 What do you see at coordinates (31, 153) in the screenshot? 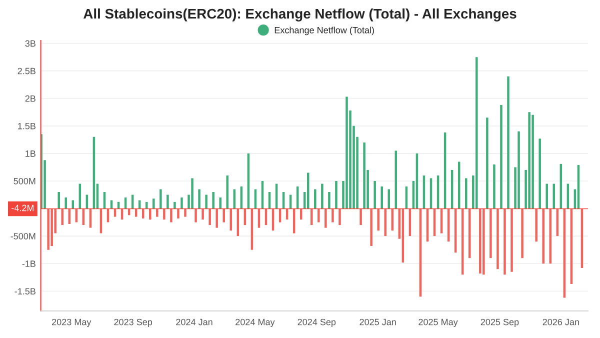
I see `y-tick-label: 1B` at bounding box center [31, 153].